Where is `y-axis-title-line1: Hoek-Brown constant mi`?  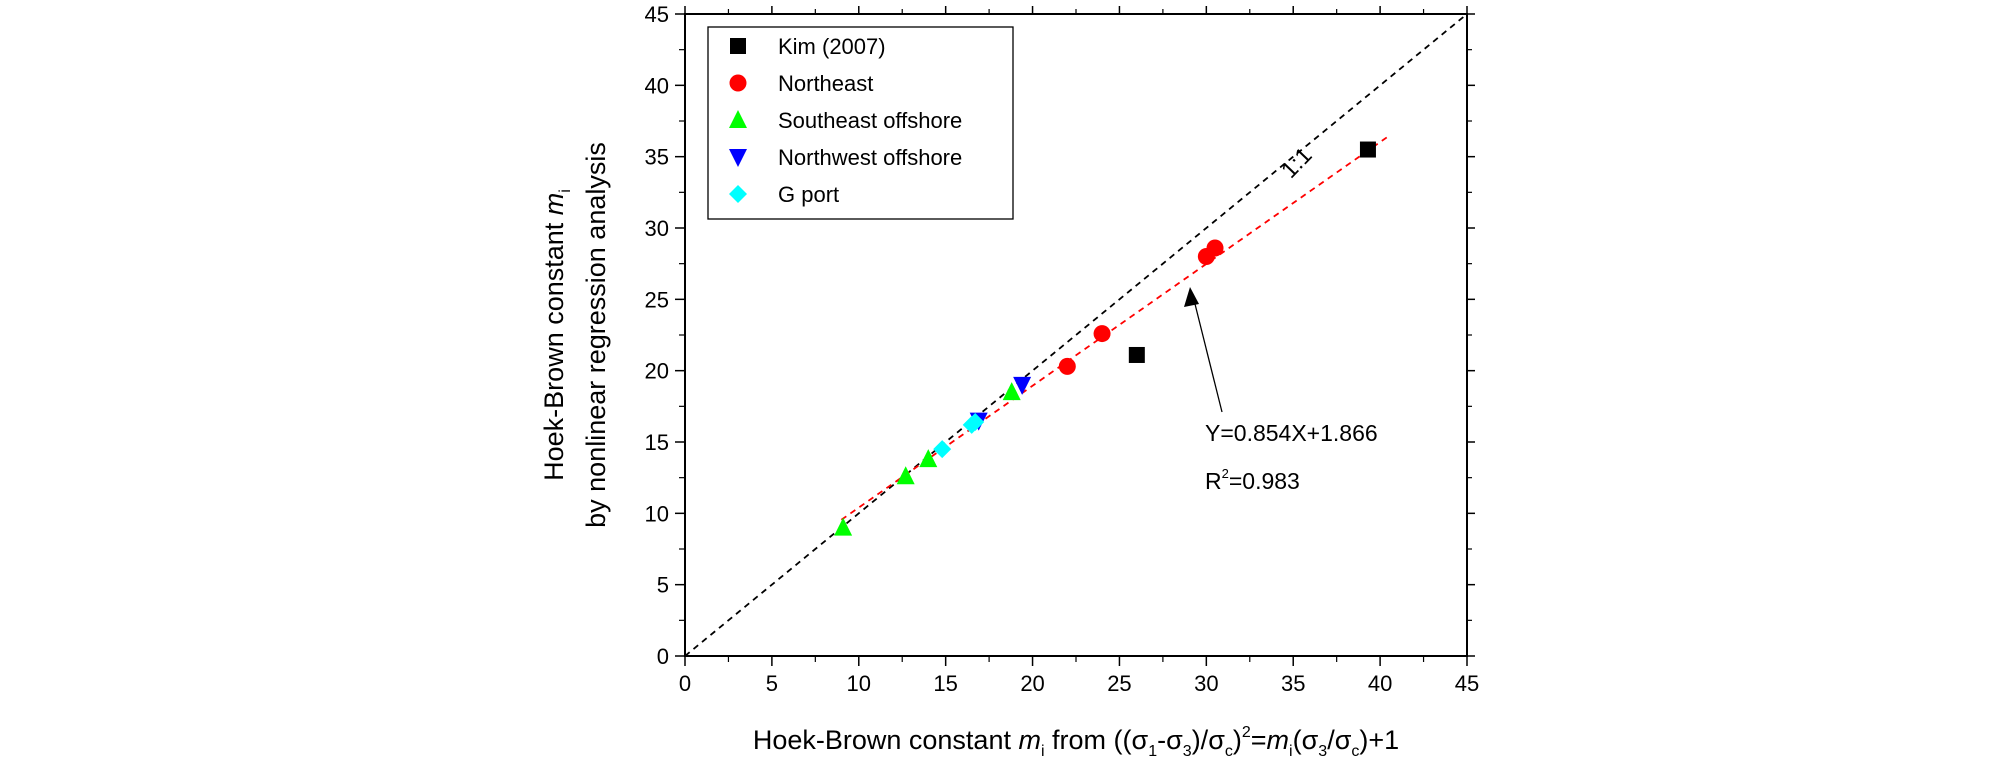 y-axis-title-line1: Hoek-Brown constant mi is located at coordinates (556, 335).